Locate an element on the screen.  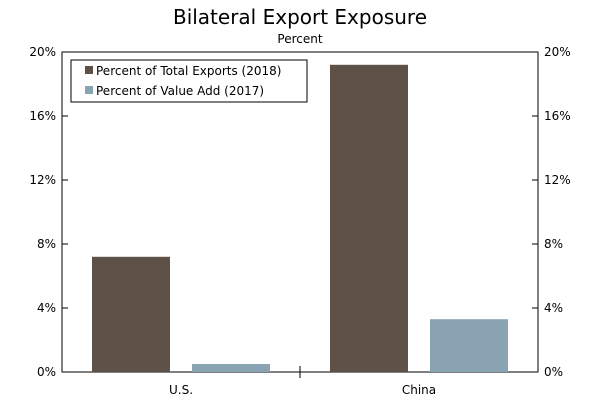
y-tick-label-left: 0% is located at coordinates (46, 372).